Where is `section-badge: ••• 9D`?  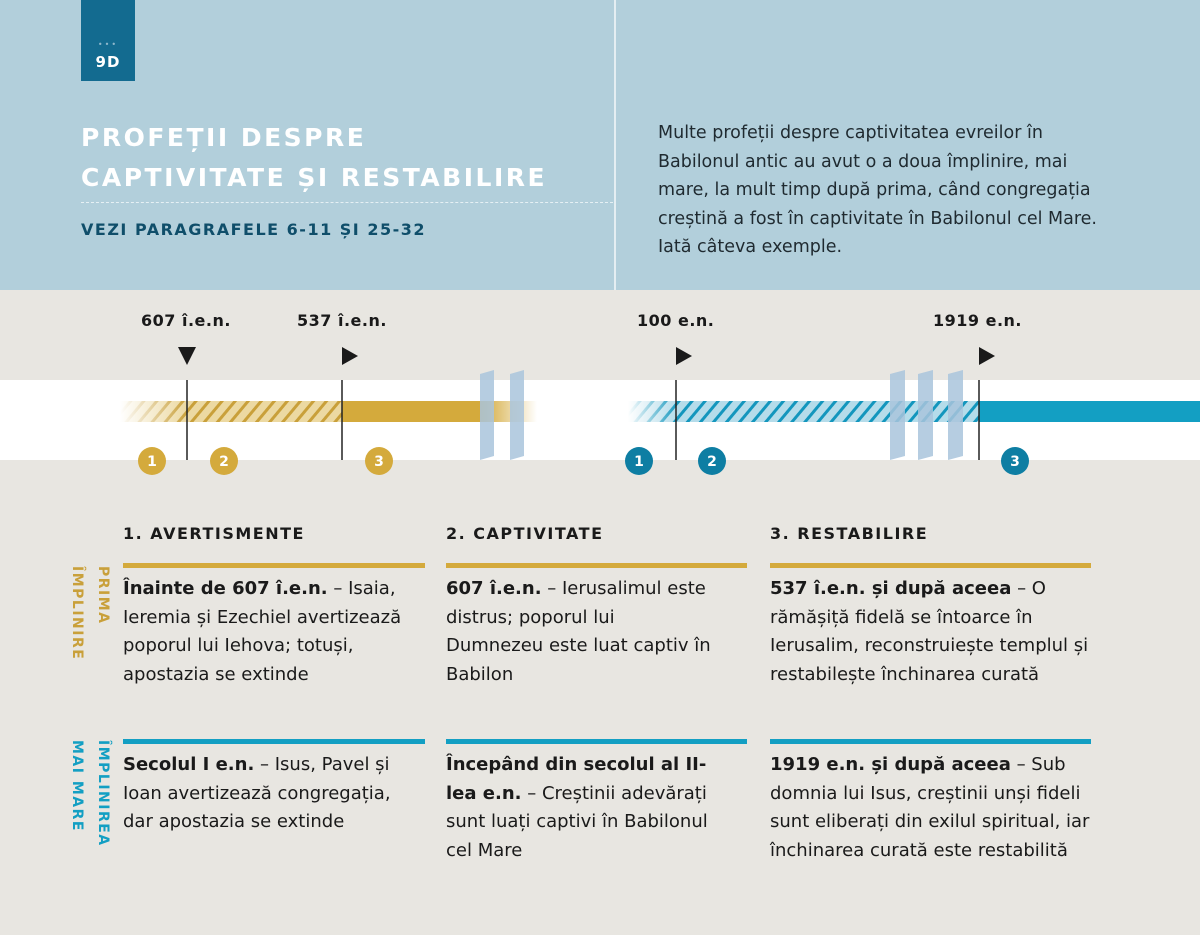
section-badge: ••• 9D is located at coordinates (108, 40).